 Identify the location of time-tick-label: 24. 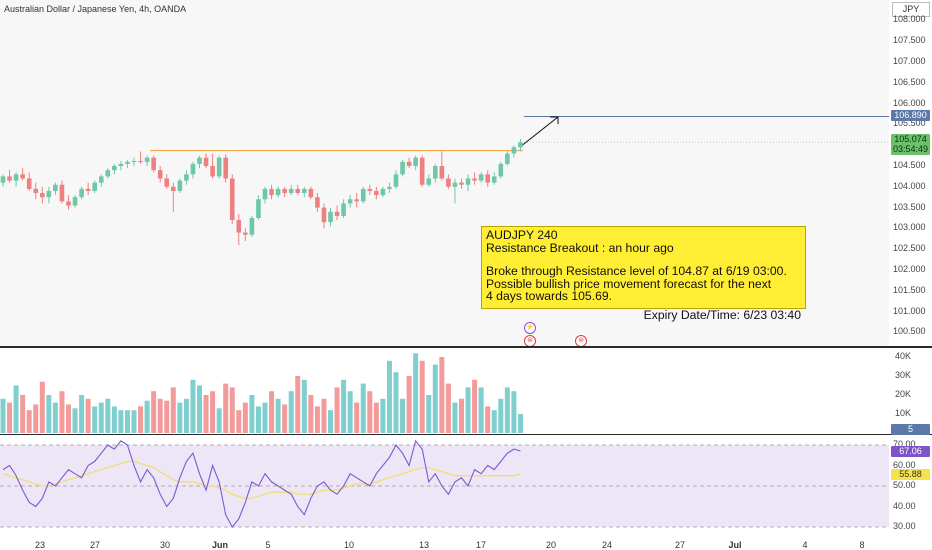
(607, 545).